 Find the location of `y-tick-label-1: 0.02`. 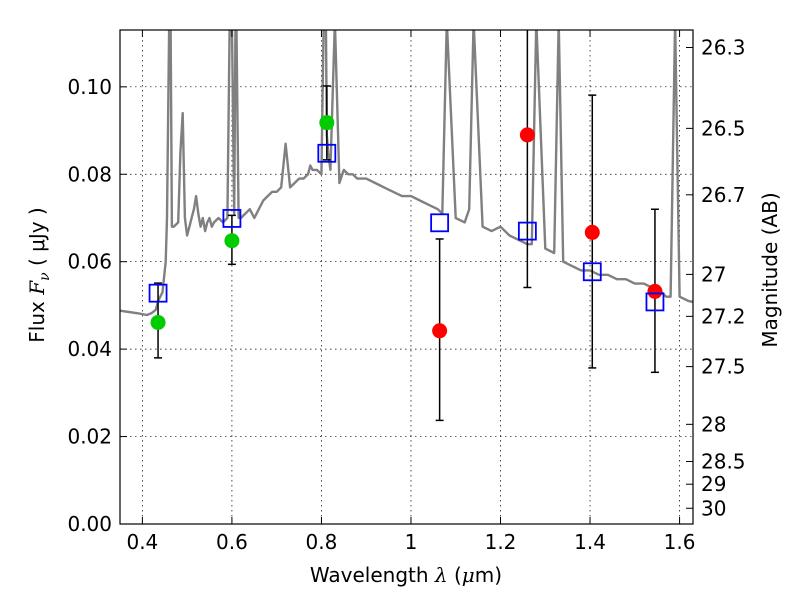

y-tick-label-1: 0.02 is located at coordinates (89, 437).